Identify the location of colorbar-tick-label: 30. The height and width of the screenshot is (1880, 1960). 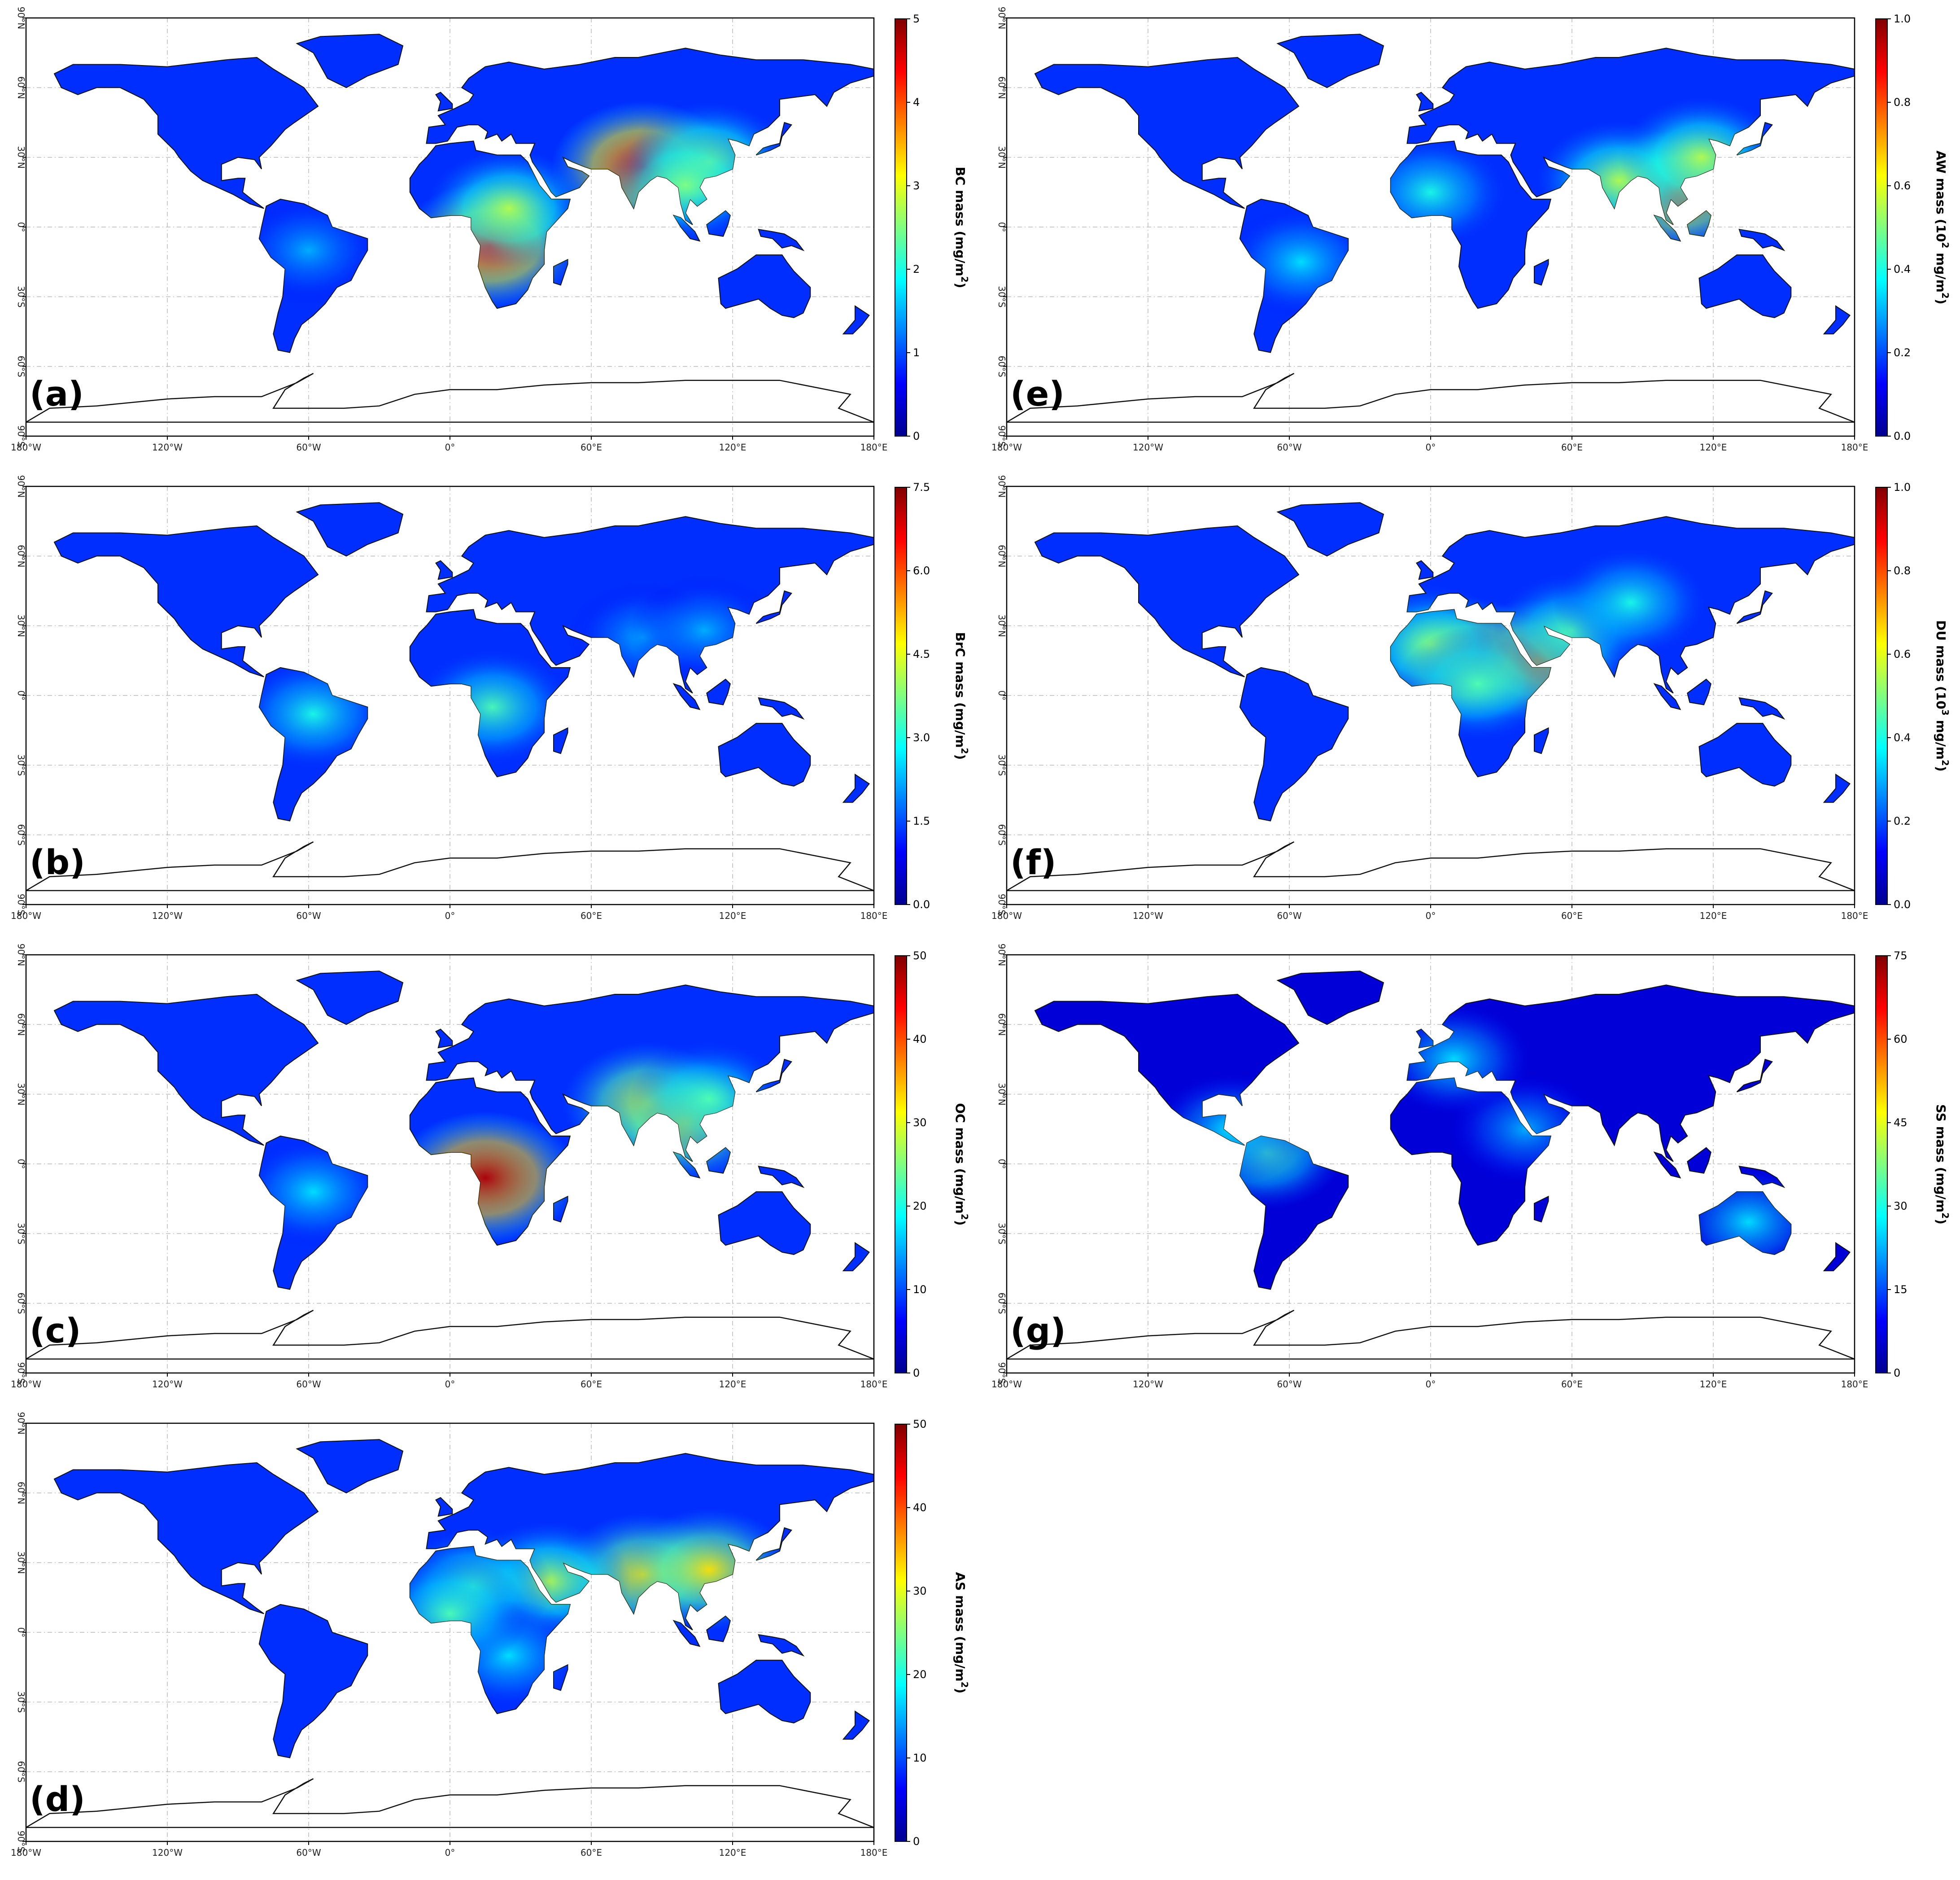
(920, 1122).